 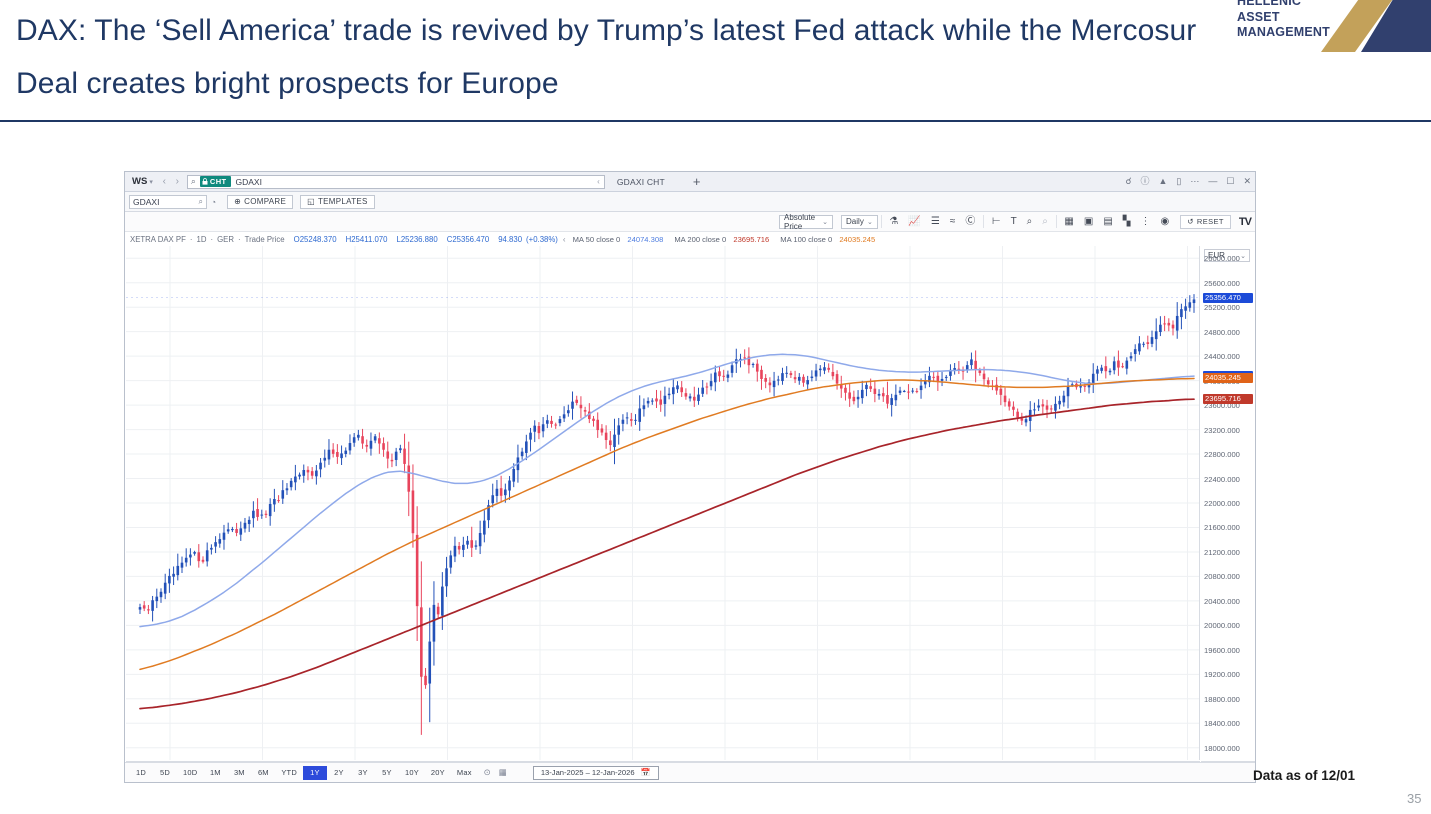 I want to click on ma100-price-label: 24035.245, so click(x=1228, y=378).